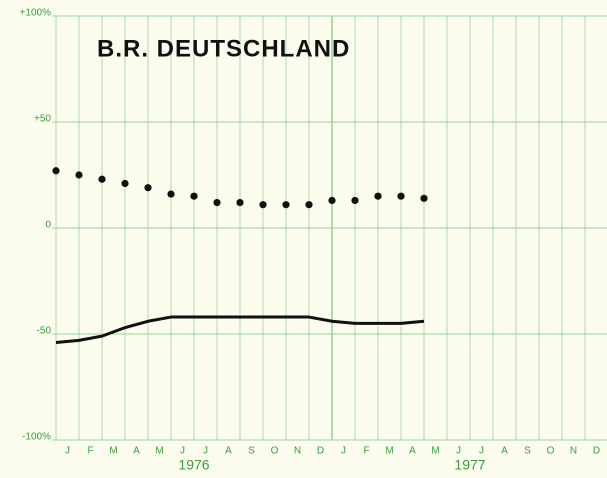 This screenshot has width=607, height=478. Describe the element at coordinates (240, 329) in the screenshot. I see `data-line` at that location.